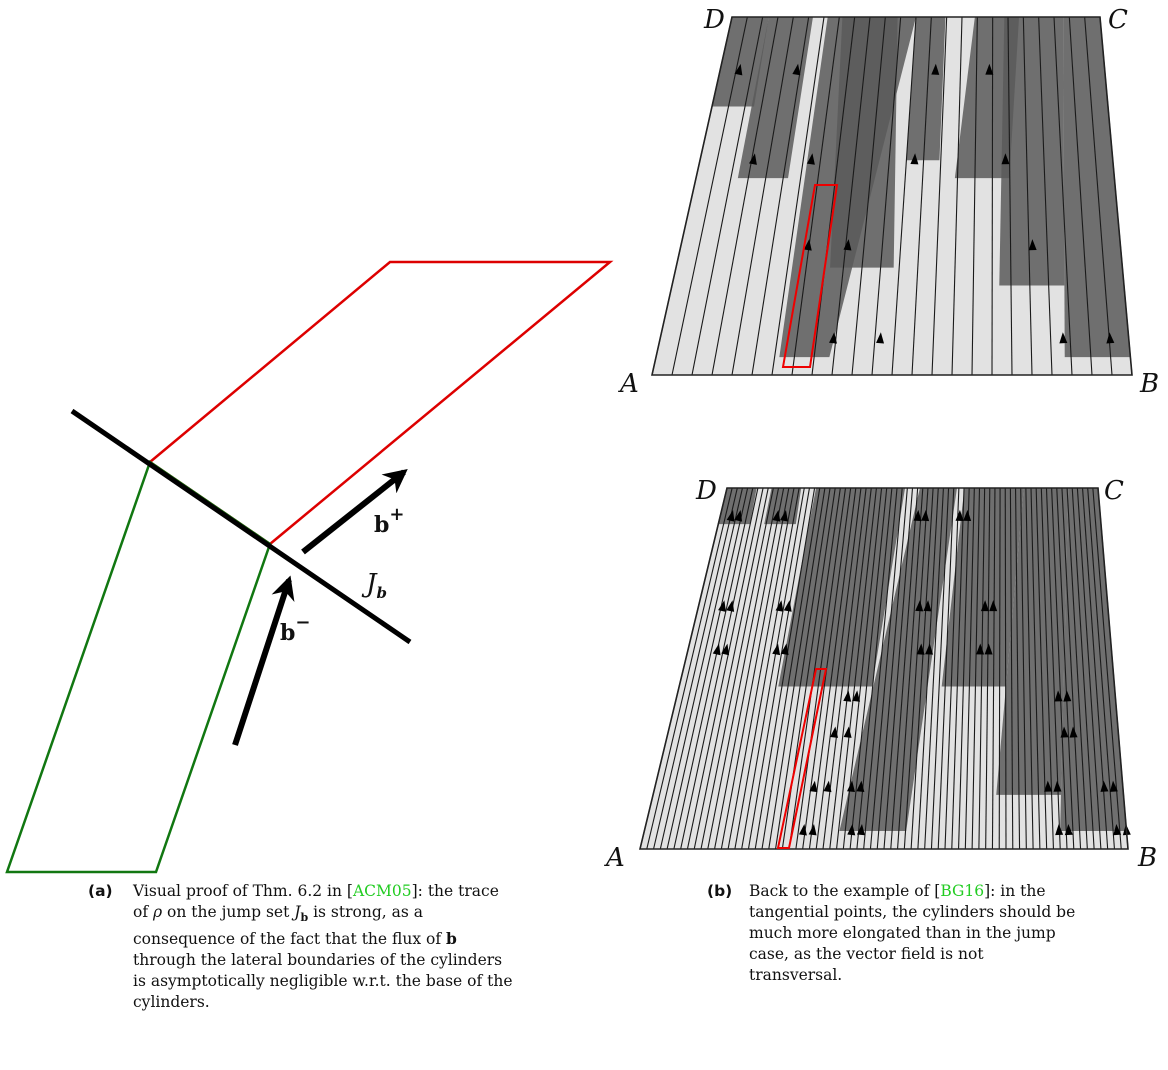 This screenshot has width=1168, height=1070. I want to click on top-arrowheads, so click(924, 203).